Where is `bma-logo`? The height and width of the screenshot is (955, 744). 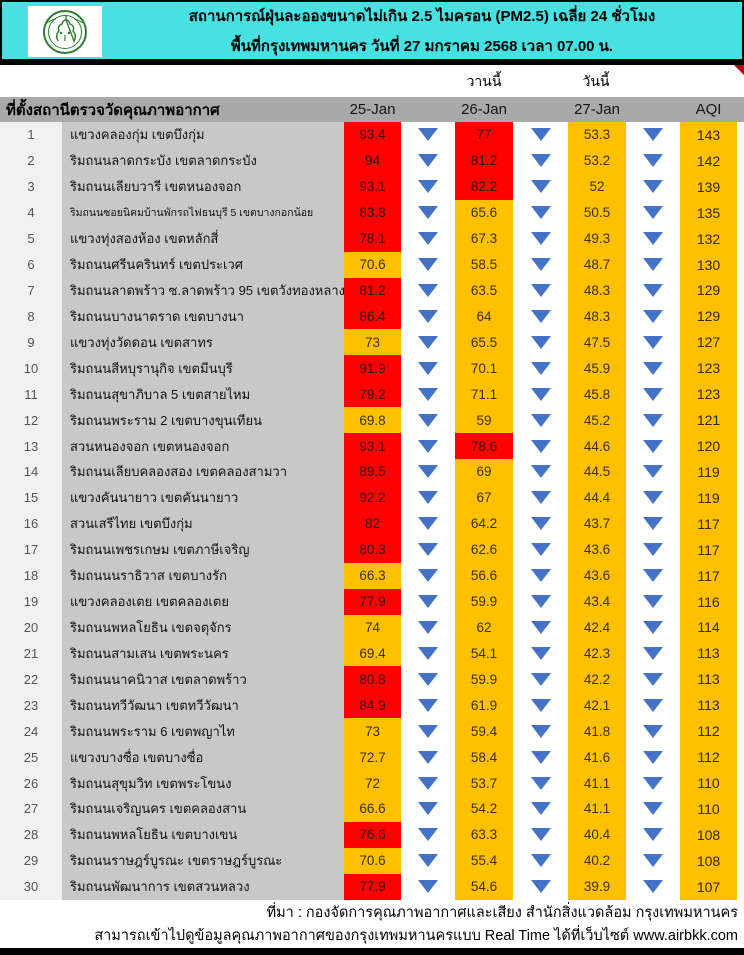
bma-logo is located at coordinates (65, 31).